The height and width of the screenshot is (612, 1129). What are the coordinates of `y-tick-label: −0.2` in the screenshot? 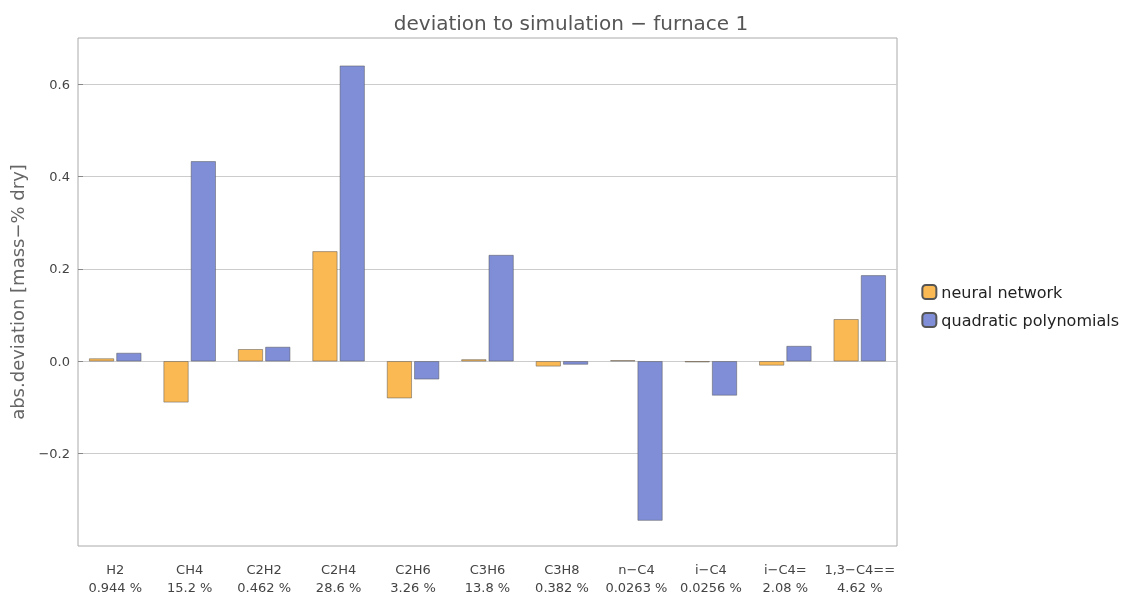 It's located at (54, 454).